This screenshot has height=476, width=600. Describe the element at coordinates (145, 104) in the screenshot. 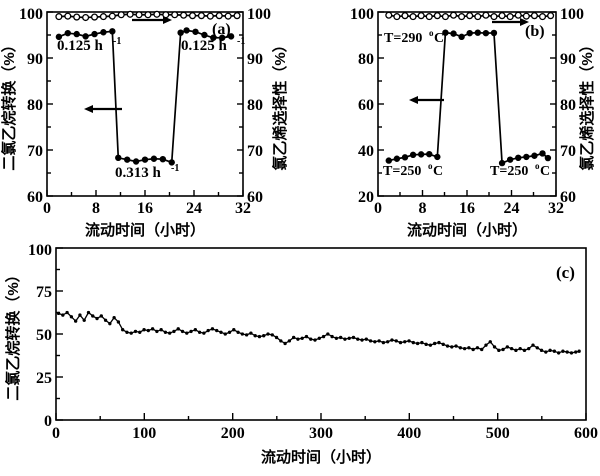

I see `panel-a-plot-frame` at that location.